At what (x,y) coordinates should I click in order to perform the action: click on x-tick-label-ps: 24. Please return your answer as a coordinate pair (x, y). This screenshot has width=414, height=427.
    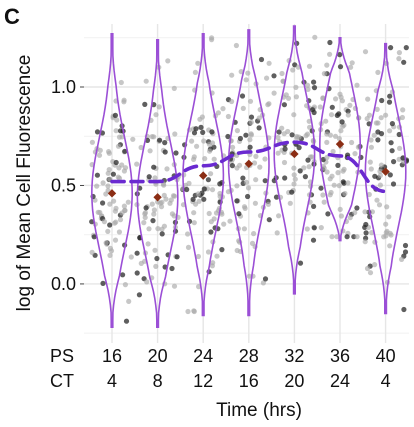
    Looking at the image, I should click on (203, 356).